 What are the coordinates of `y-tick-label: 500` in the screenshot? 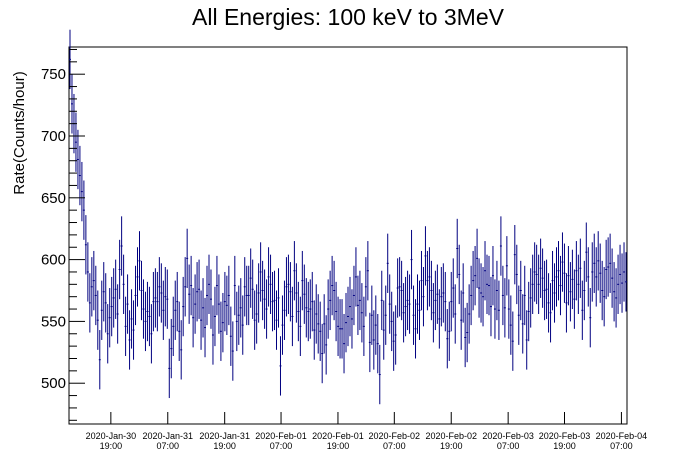 It's located at (53, 383).